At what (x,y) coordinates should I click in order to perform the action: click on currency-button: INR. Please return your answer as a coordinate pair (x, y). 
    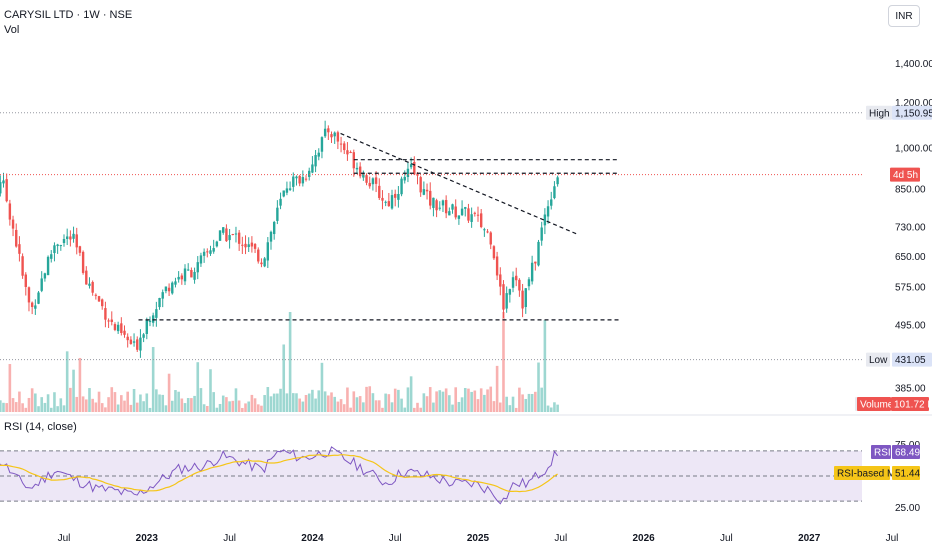
    Looking at the image, I should click on (904, 16).